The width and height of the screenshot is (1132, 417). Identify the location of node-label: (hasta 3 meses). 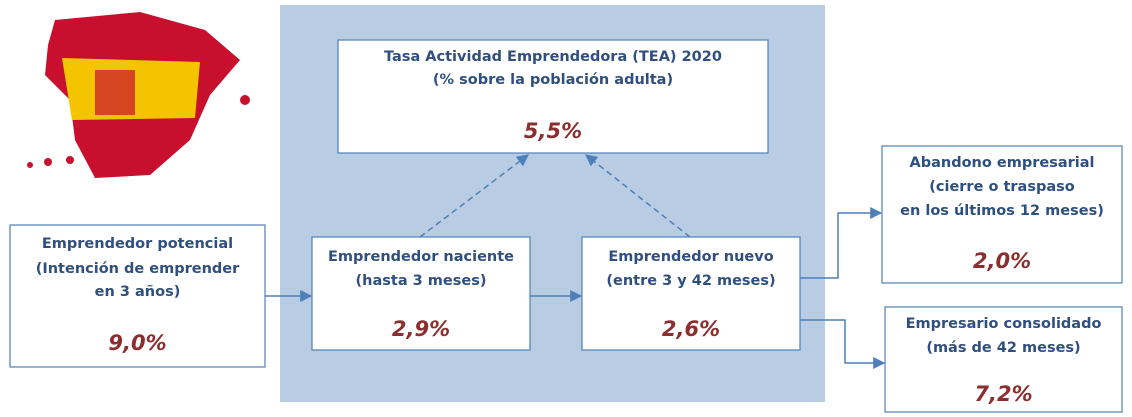
(421, 281).